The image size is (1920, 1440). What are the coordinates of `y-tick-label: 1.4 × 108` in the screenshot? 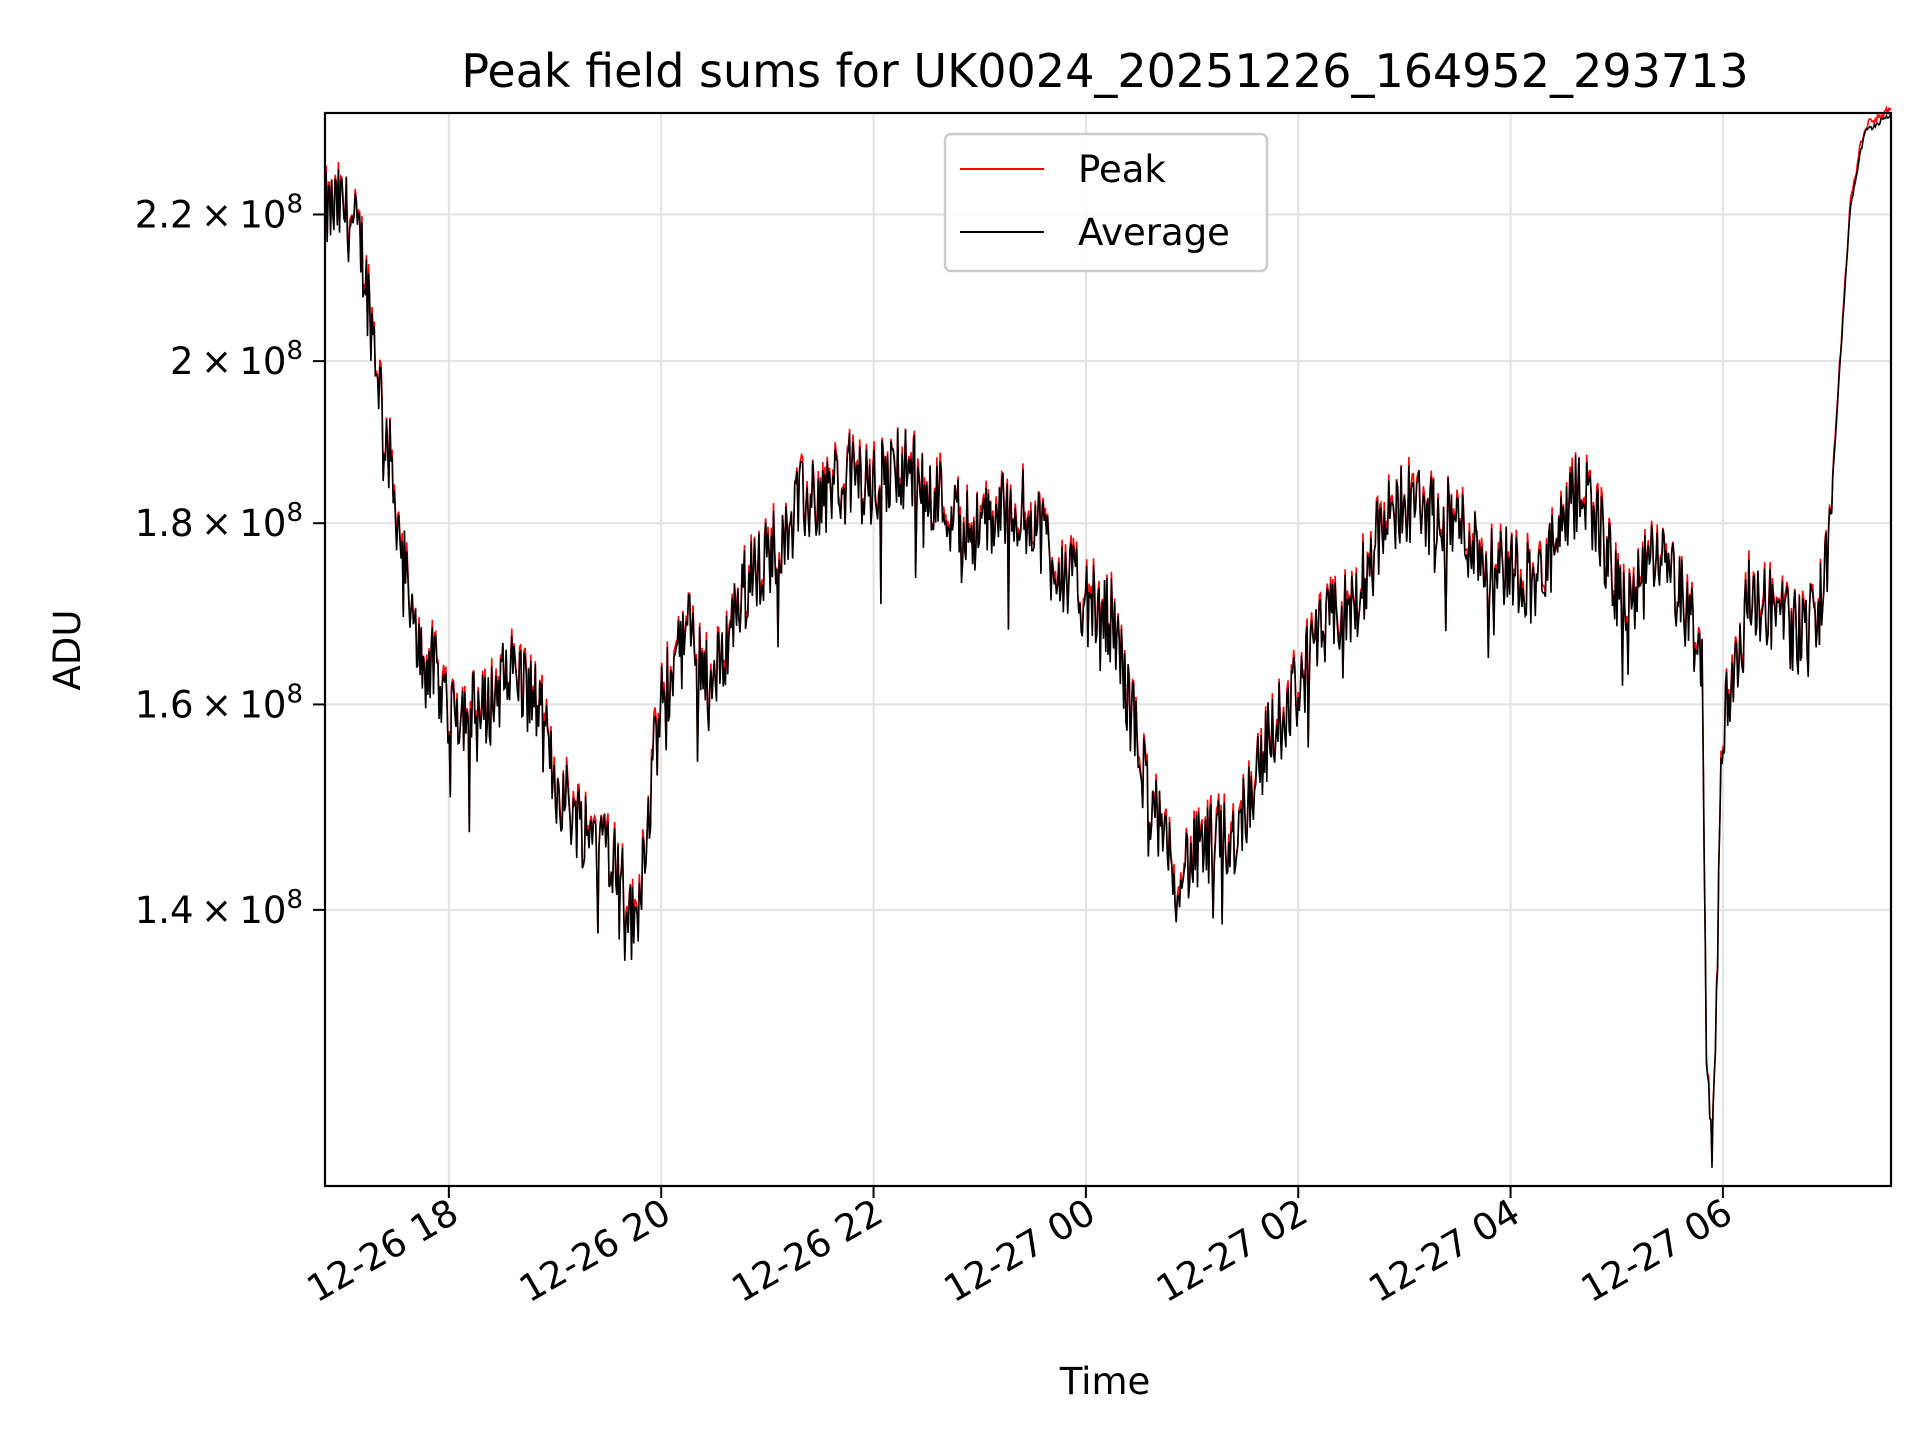 It's located at (219, 908).